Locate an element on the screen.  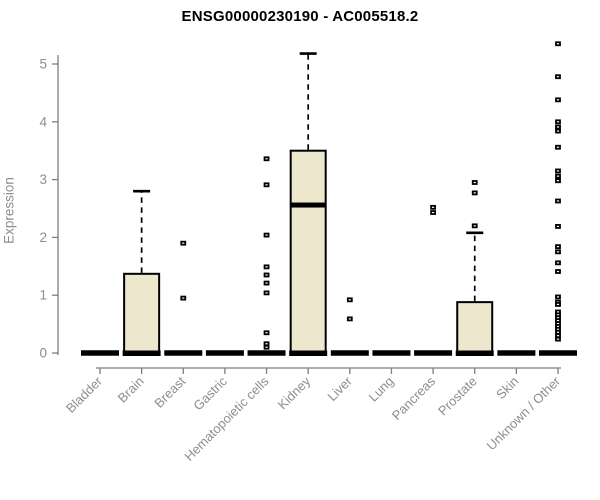
x-axis-category-label: Kidney is located at coordinates (294, 392).